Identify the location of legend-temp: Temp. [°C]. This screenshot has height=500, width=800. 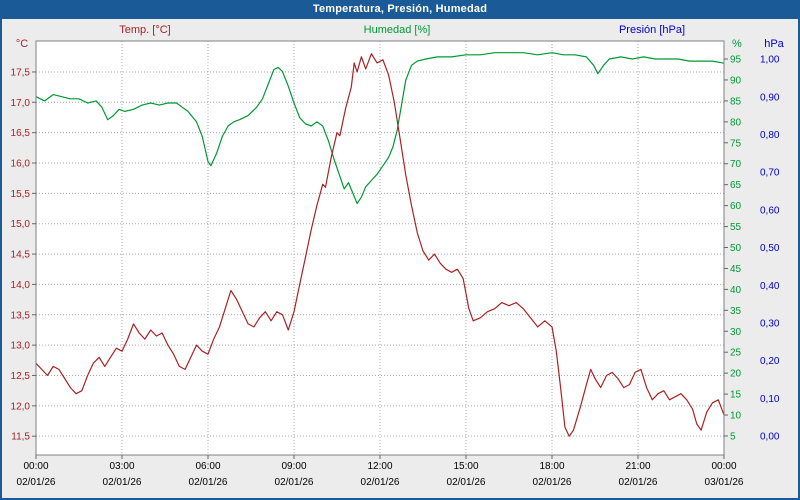
(144, 30).